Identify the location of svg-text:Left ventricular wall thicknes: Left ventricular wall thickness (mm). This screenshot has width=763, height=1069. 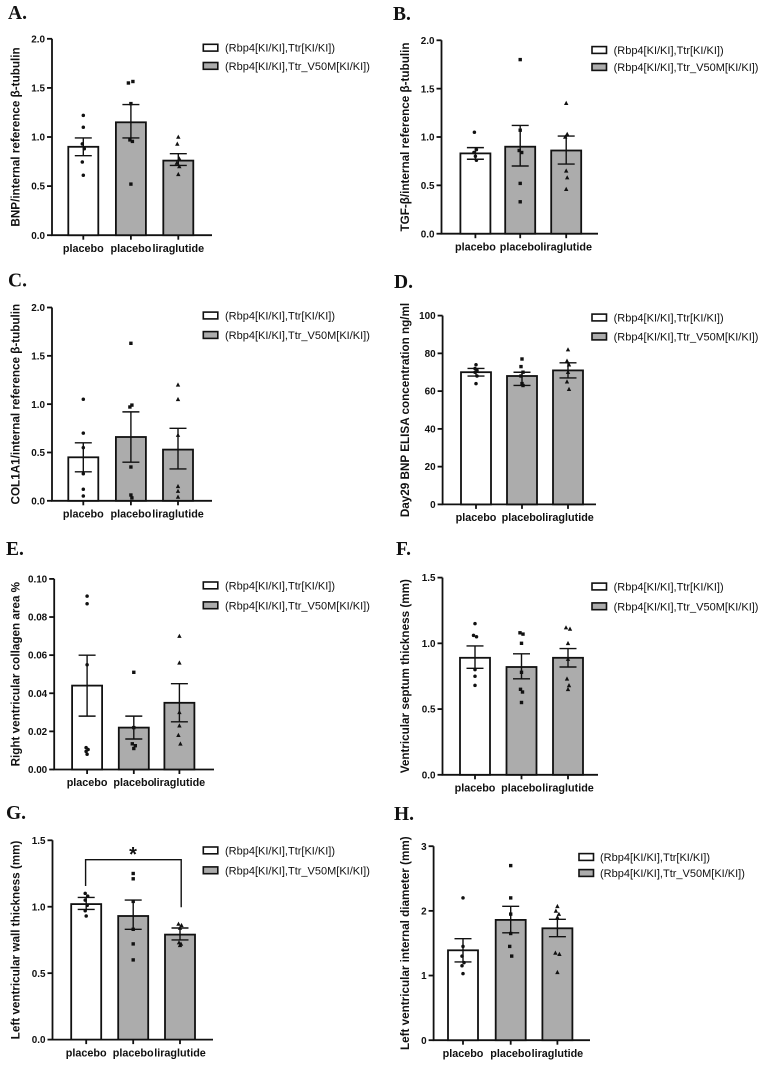
(16, 939).